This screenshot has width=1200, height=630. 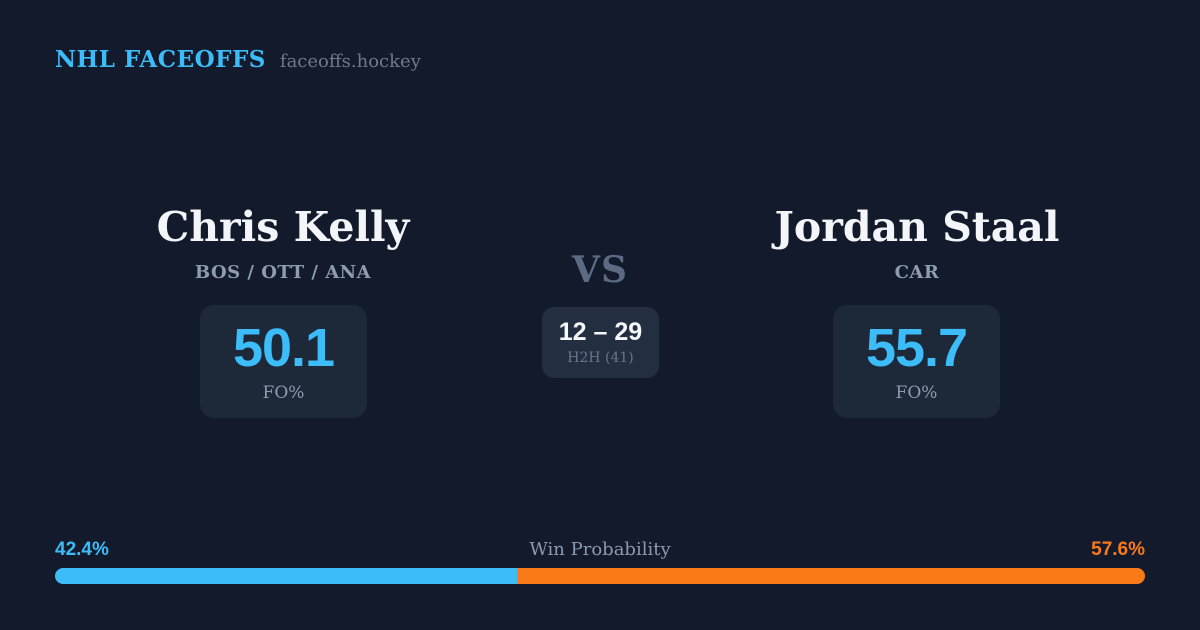 I want to click on player-right-teams: CAR, so click(x=917, y=272).